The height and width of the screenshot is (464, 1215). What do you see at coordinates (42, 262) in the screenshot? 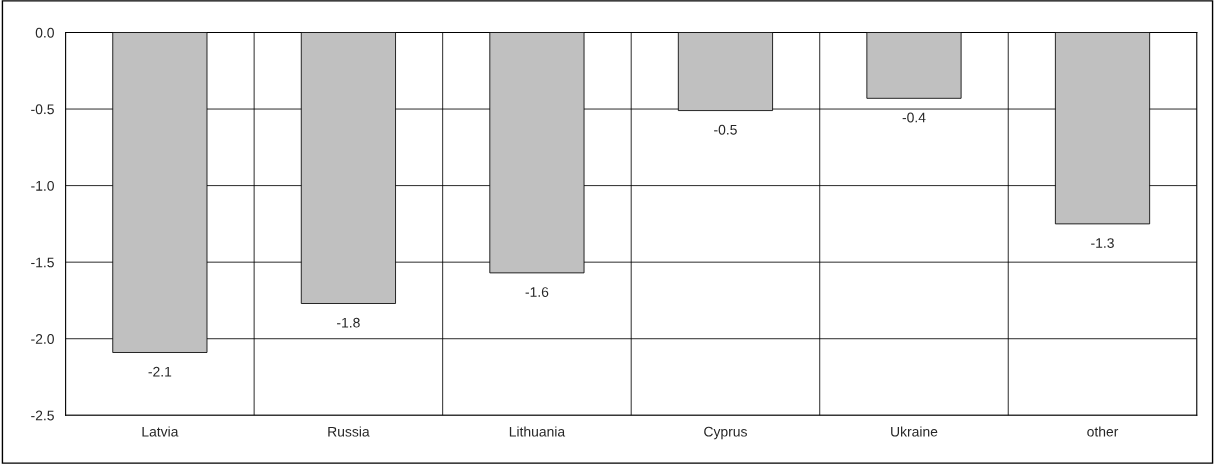
I see `y-tick-label: -1.5` at bounding box center [42, 262].